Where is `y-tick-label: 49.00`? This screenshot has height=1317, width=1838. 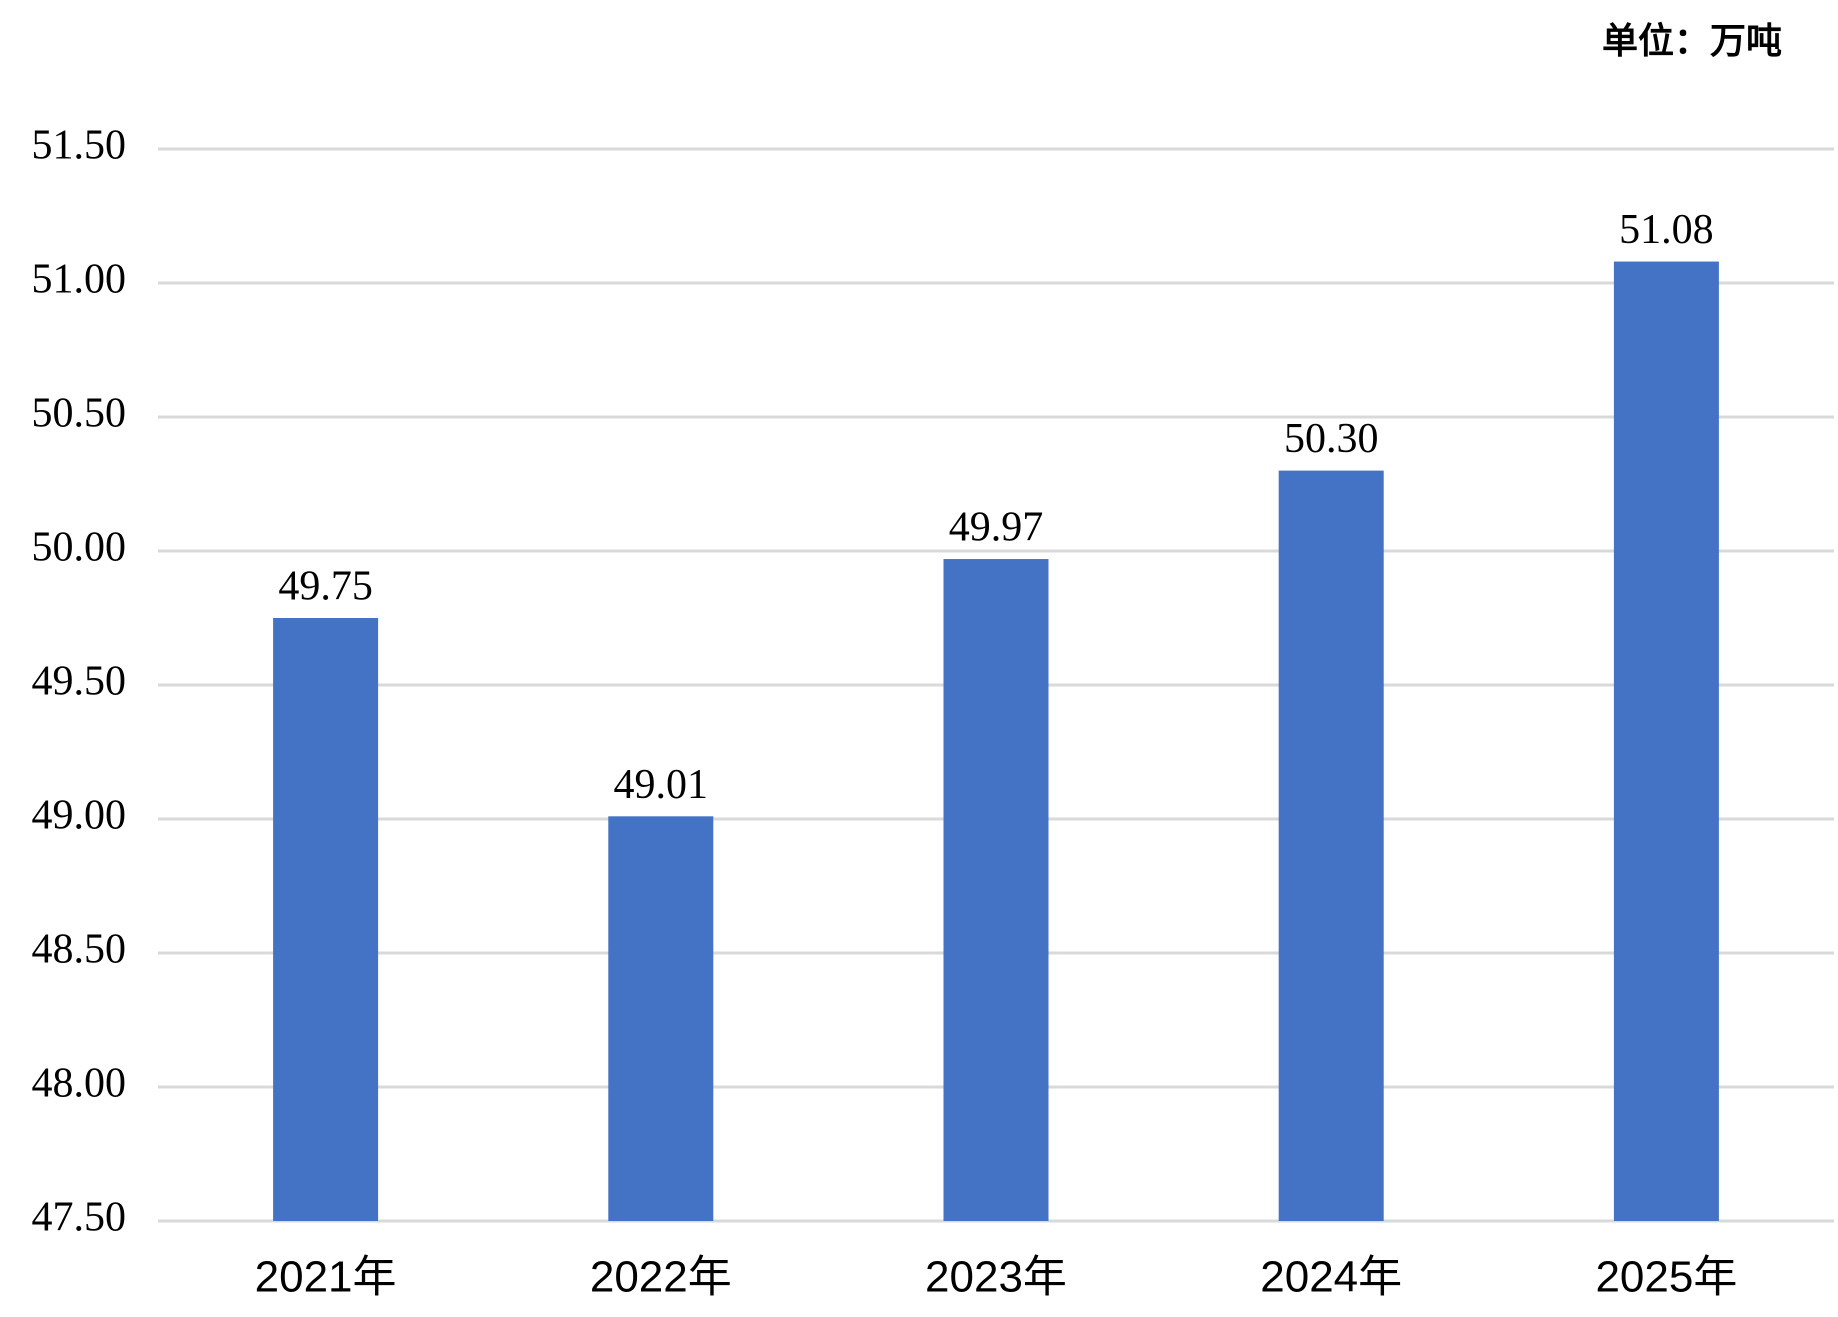
y-tick-label: 49.00 is located at coordinates (79, 816).